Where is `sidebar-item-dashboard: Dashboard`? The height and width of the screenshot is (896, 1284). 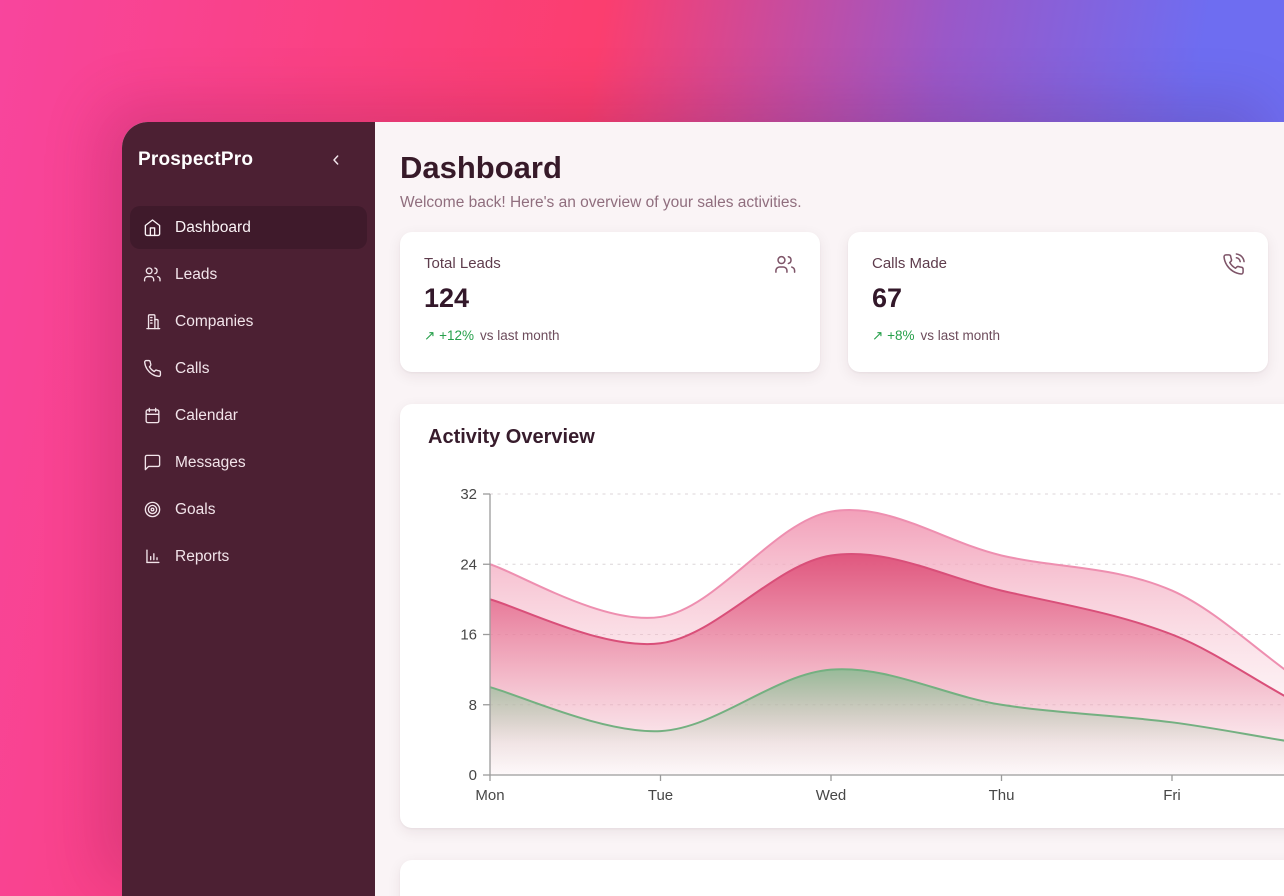 sidebar-item-dashboard: Dashboard is located at coordinates (248, 227).